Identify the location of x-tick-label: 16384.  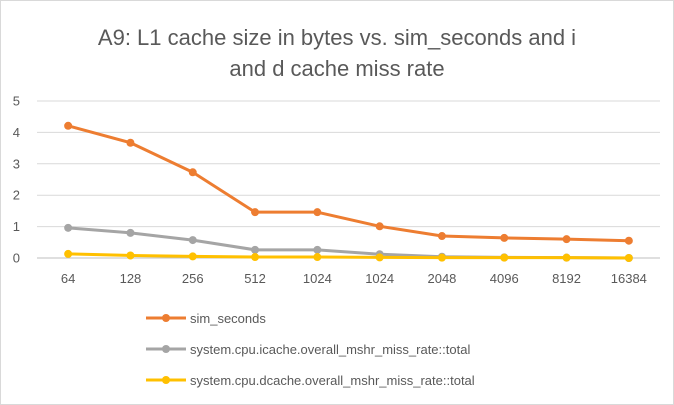
(629, 278).